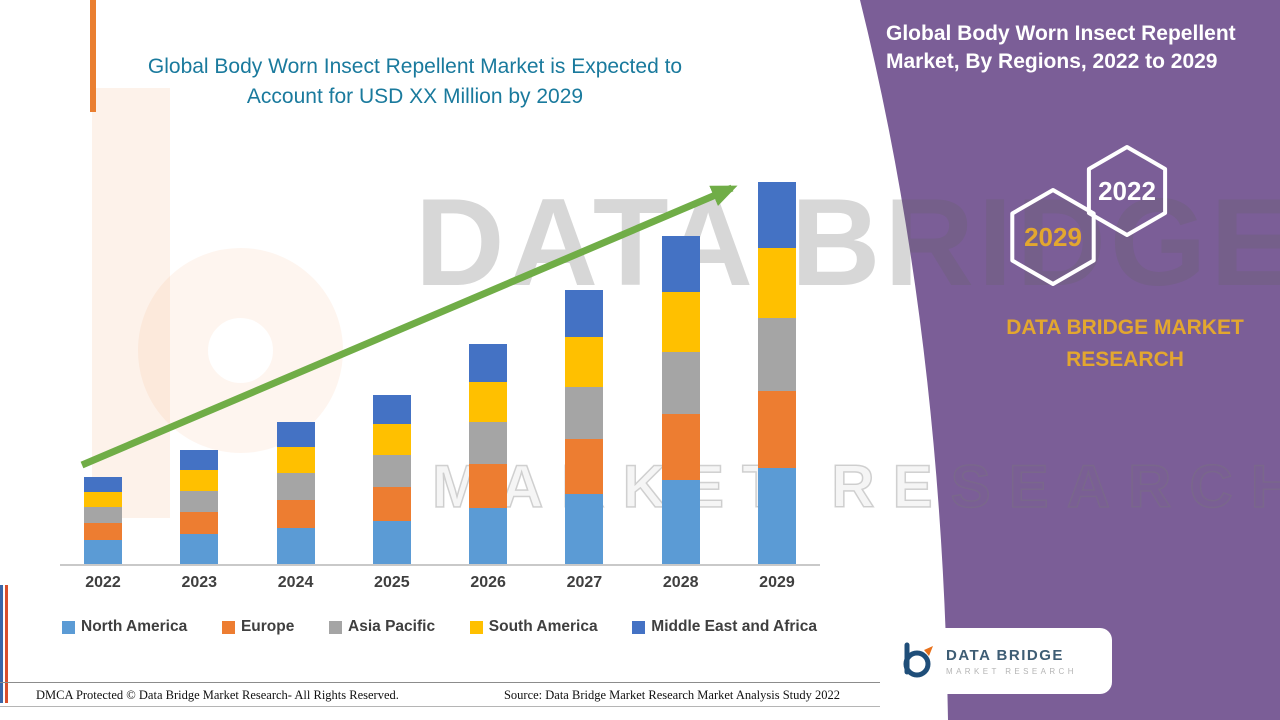 Image resolution: width=1280 pixels, height=720 pixels. What do you see at coordinates (267, 626) in the screenshot?
I see `legend-label: Europe` at bounding box center [267, 626].